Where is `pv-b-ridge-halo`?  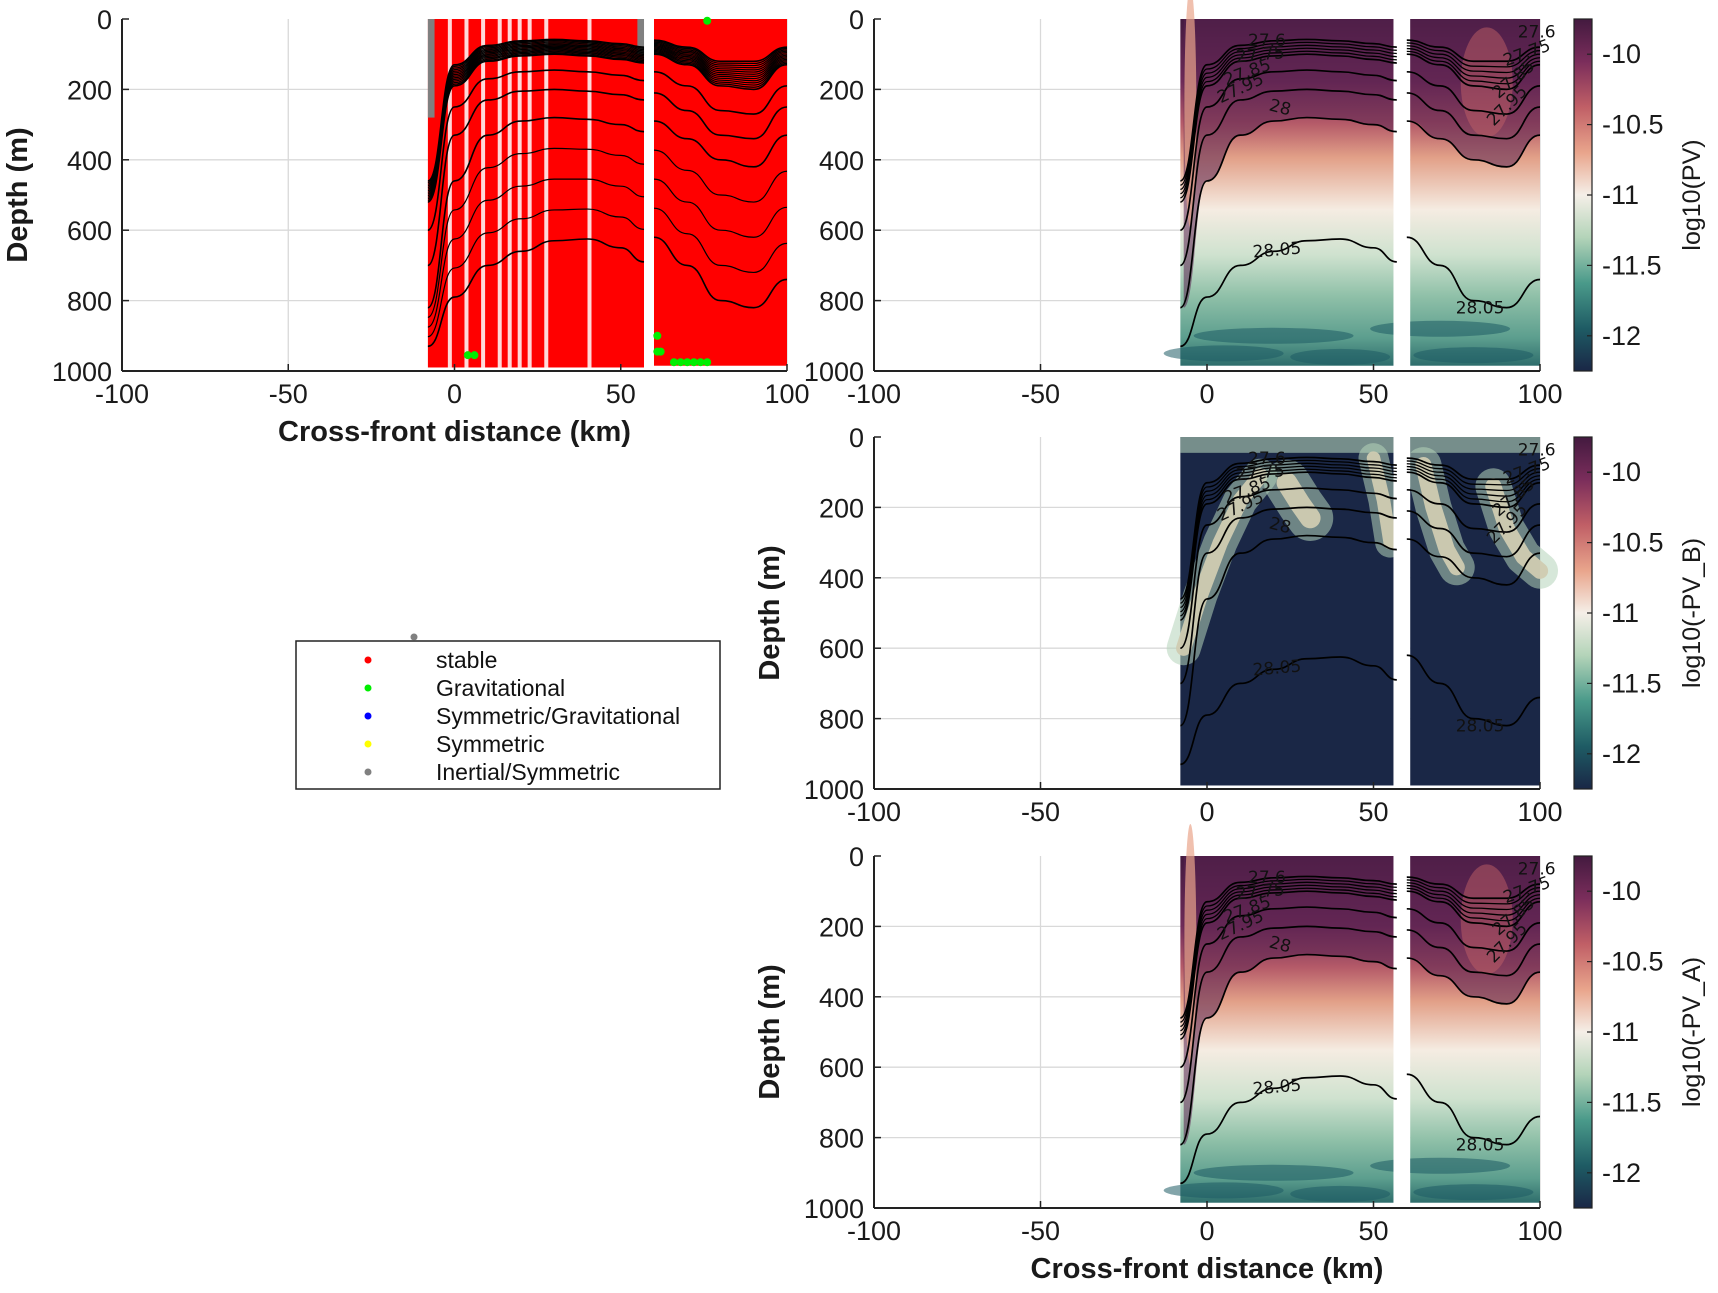 pv-b-ridge-halo is located at coordinates (1298, 500).